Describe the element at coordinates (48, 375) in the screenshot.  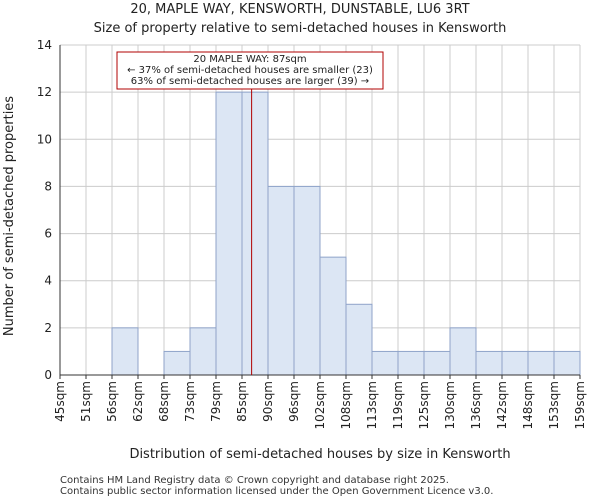
I see `y-tick-label: 0` at that location.